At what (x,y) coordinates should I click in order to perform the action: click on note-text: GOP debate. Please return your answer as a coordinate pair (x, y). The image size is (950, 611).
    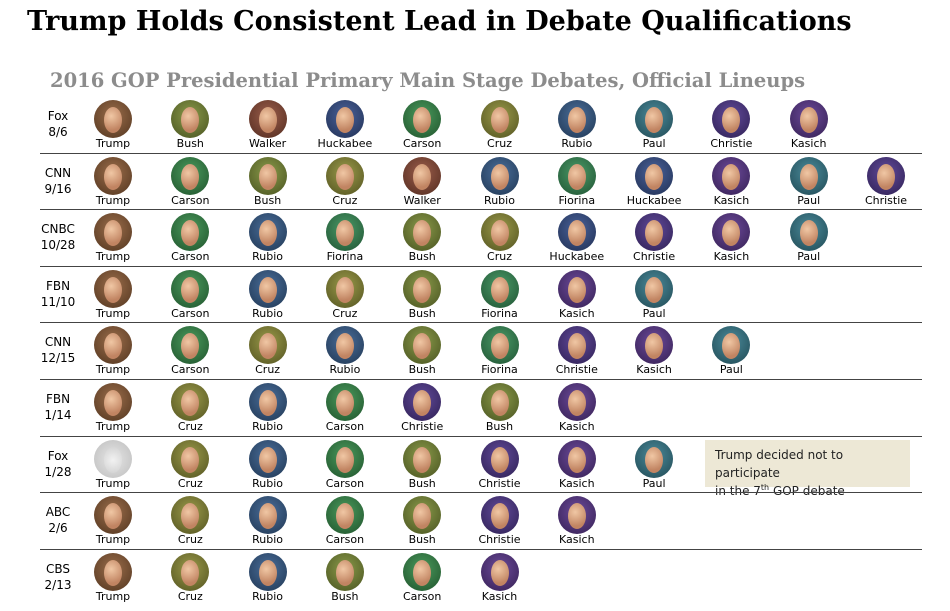
    Looking at the image, I should click on (807, 491).